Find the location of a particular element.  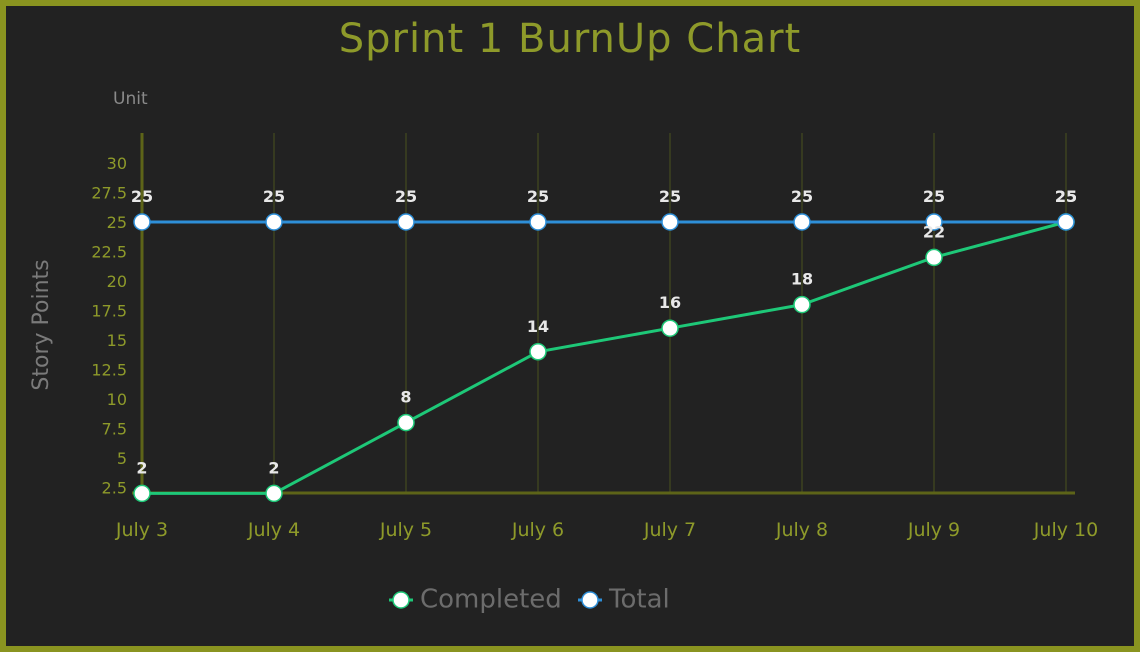

x-tick-label: July 3 is located at coordinates (141, 530).